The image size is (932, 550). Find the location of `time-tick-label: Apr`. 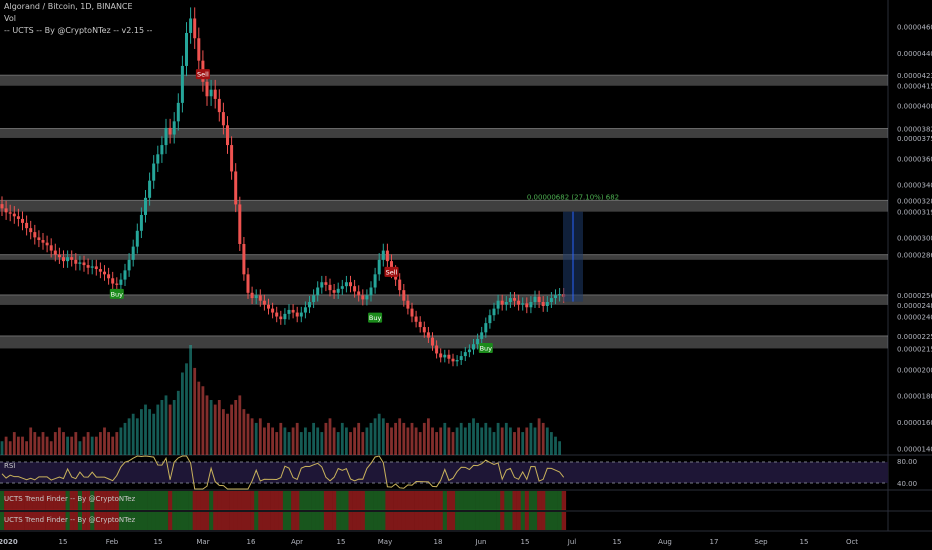

time-tick-label: Apr is located at coordinates (297, 542).